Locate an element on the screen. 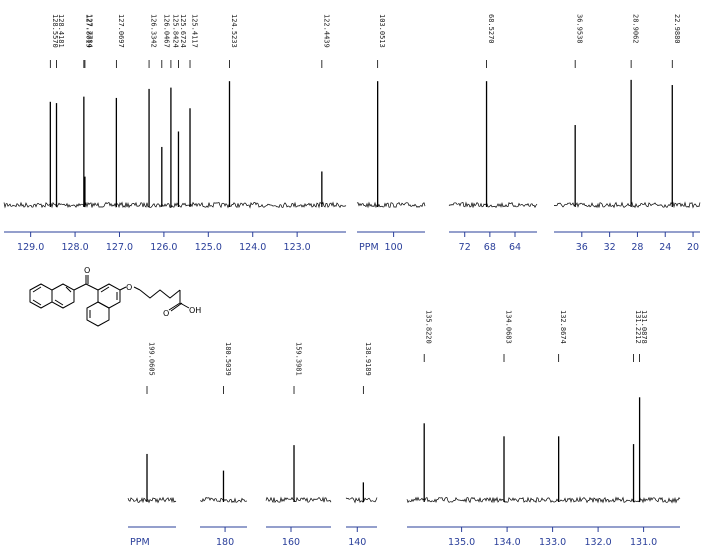 This screenshot has height=554, width=702. peak-label: 128.5570 is located at coordinates (55, 31).